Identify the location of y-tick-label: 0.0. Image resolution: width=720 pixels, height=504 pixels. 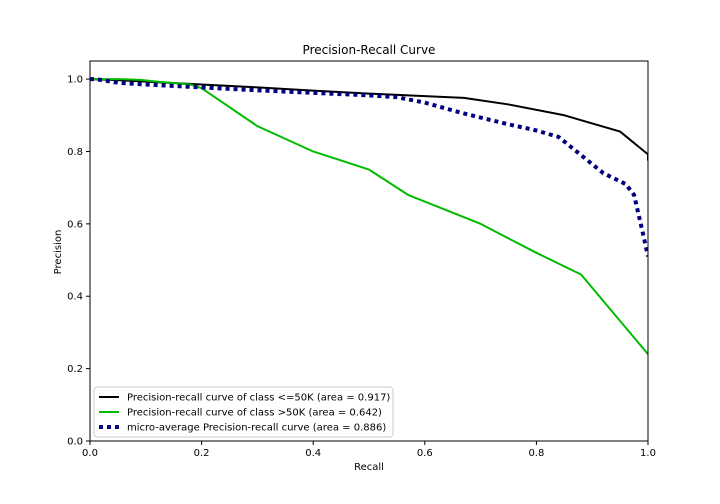
(75, 442).